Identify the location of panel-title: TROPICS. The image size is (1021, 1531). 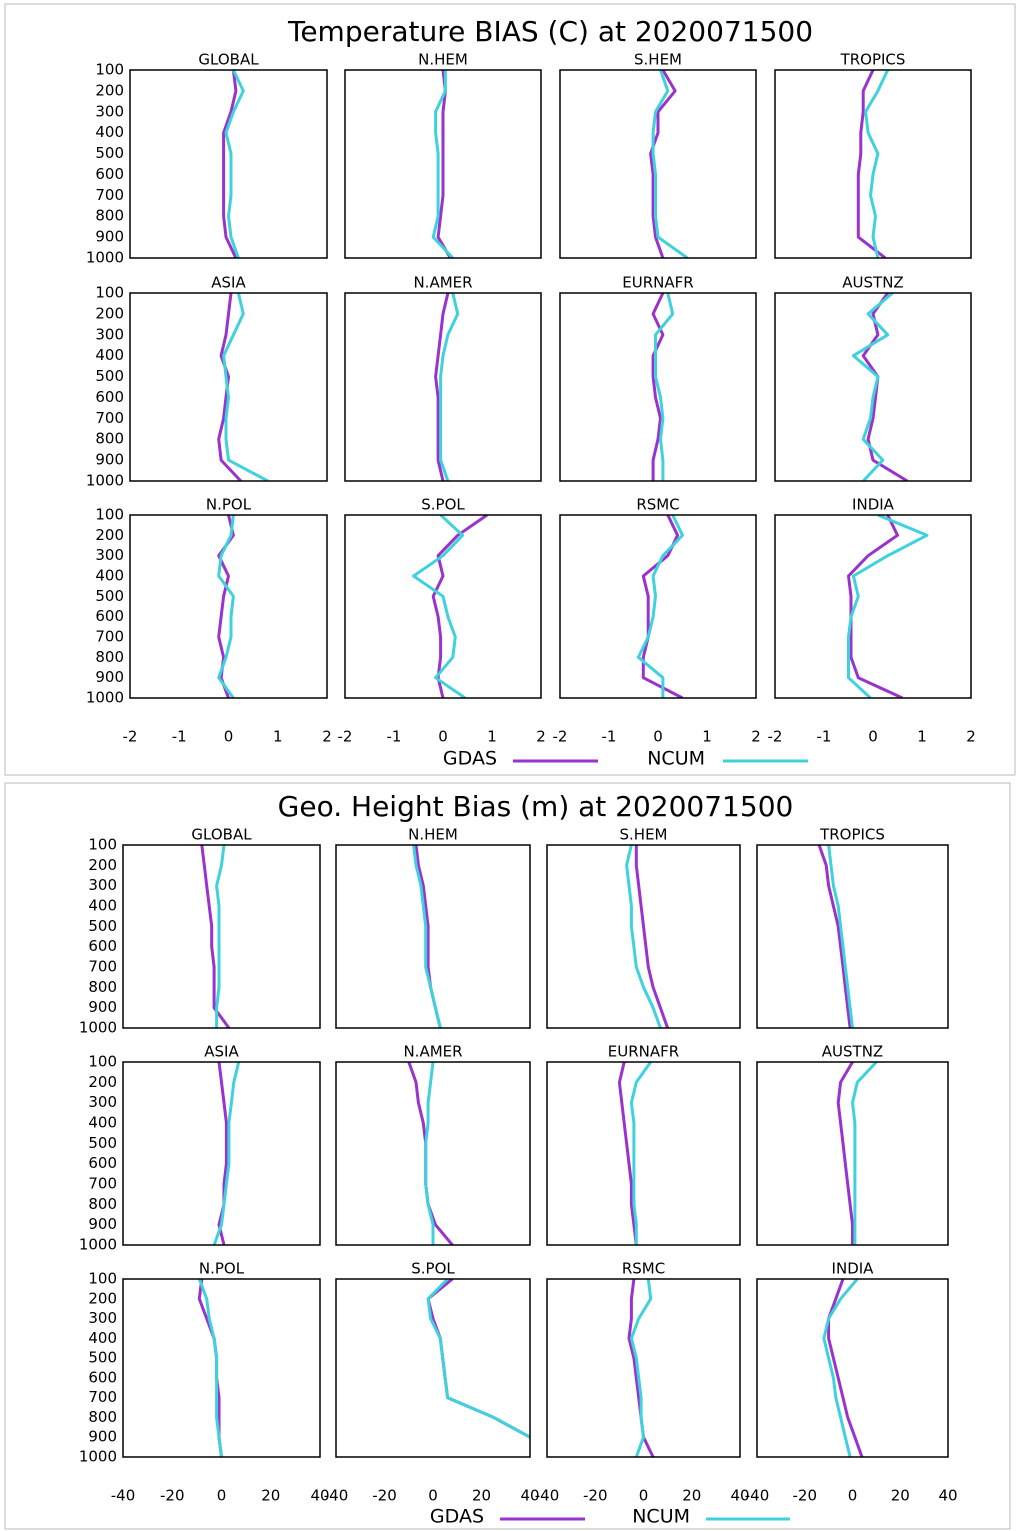
(852, 835).